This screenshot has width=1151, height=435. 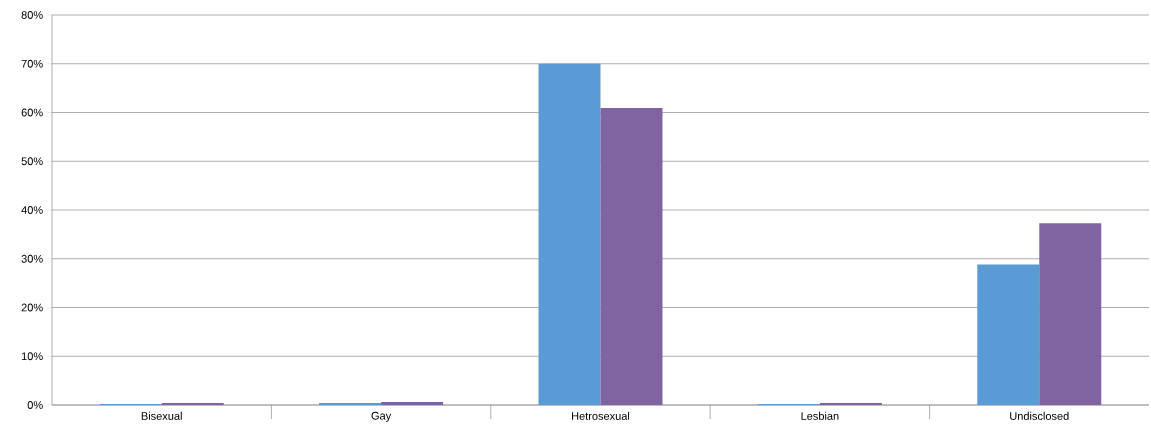 I want to click on y-tick-label: 30%, so click(x=32, y=258).